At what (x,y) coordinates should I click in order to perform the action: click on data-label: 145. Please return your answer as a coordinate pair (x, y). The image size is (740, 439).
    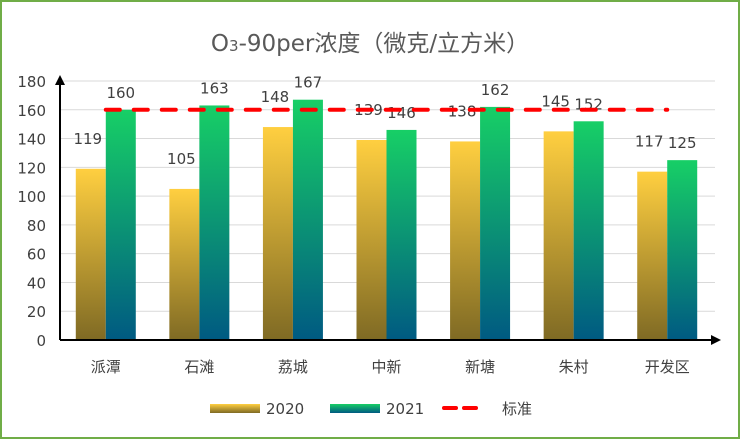
    Looking at the image, I should click on (555, 101).